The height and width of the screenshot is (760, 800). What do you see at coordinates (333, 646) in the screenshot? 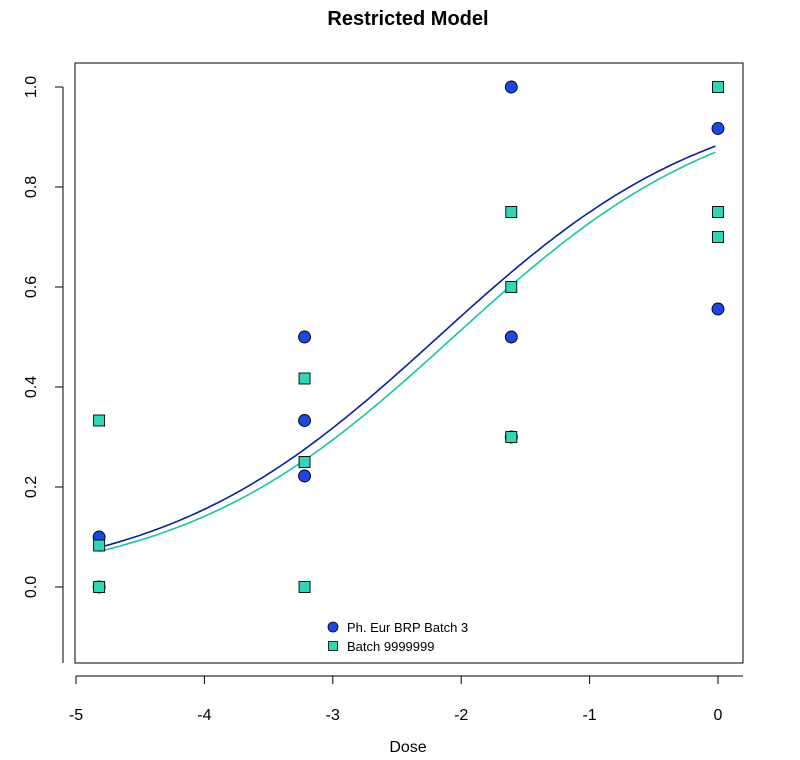
I see `legend-marker-square` at bounding box center [333, 646].